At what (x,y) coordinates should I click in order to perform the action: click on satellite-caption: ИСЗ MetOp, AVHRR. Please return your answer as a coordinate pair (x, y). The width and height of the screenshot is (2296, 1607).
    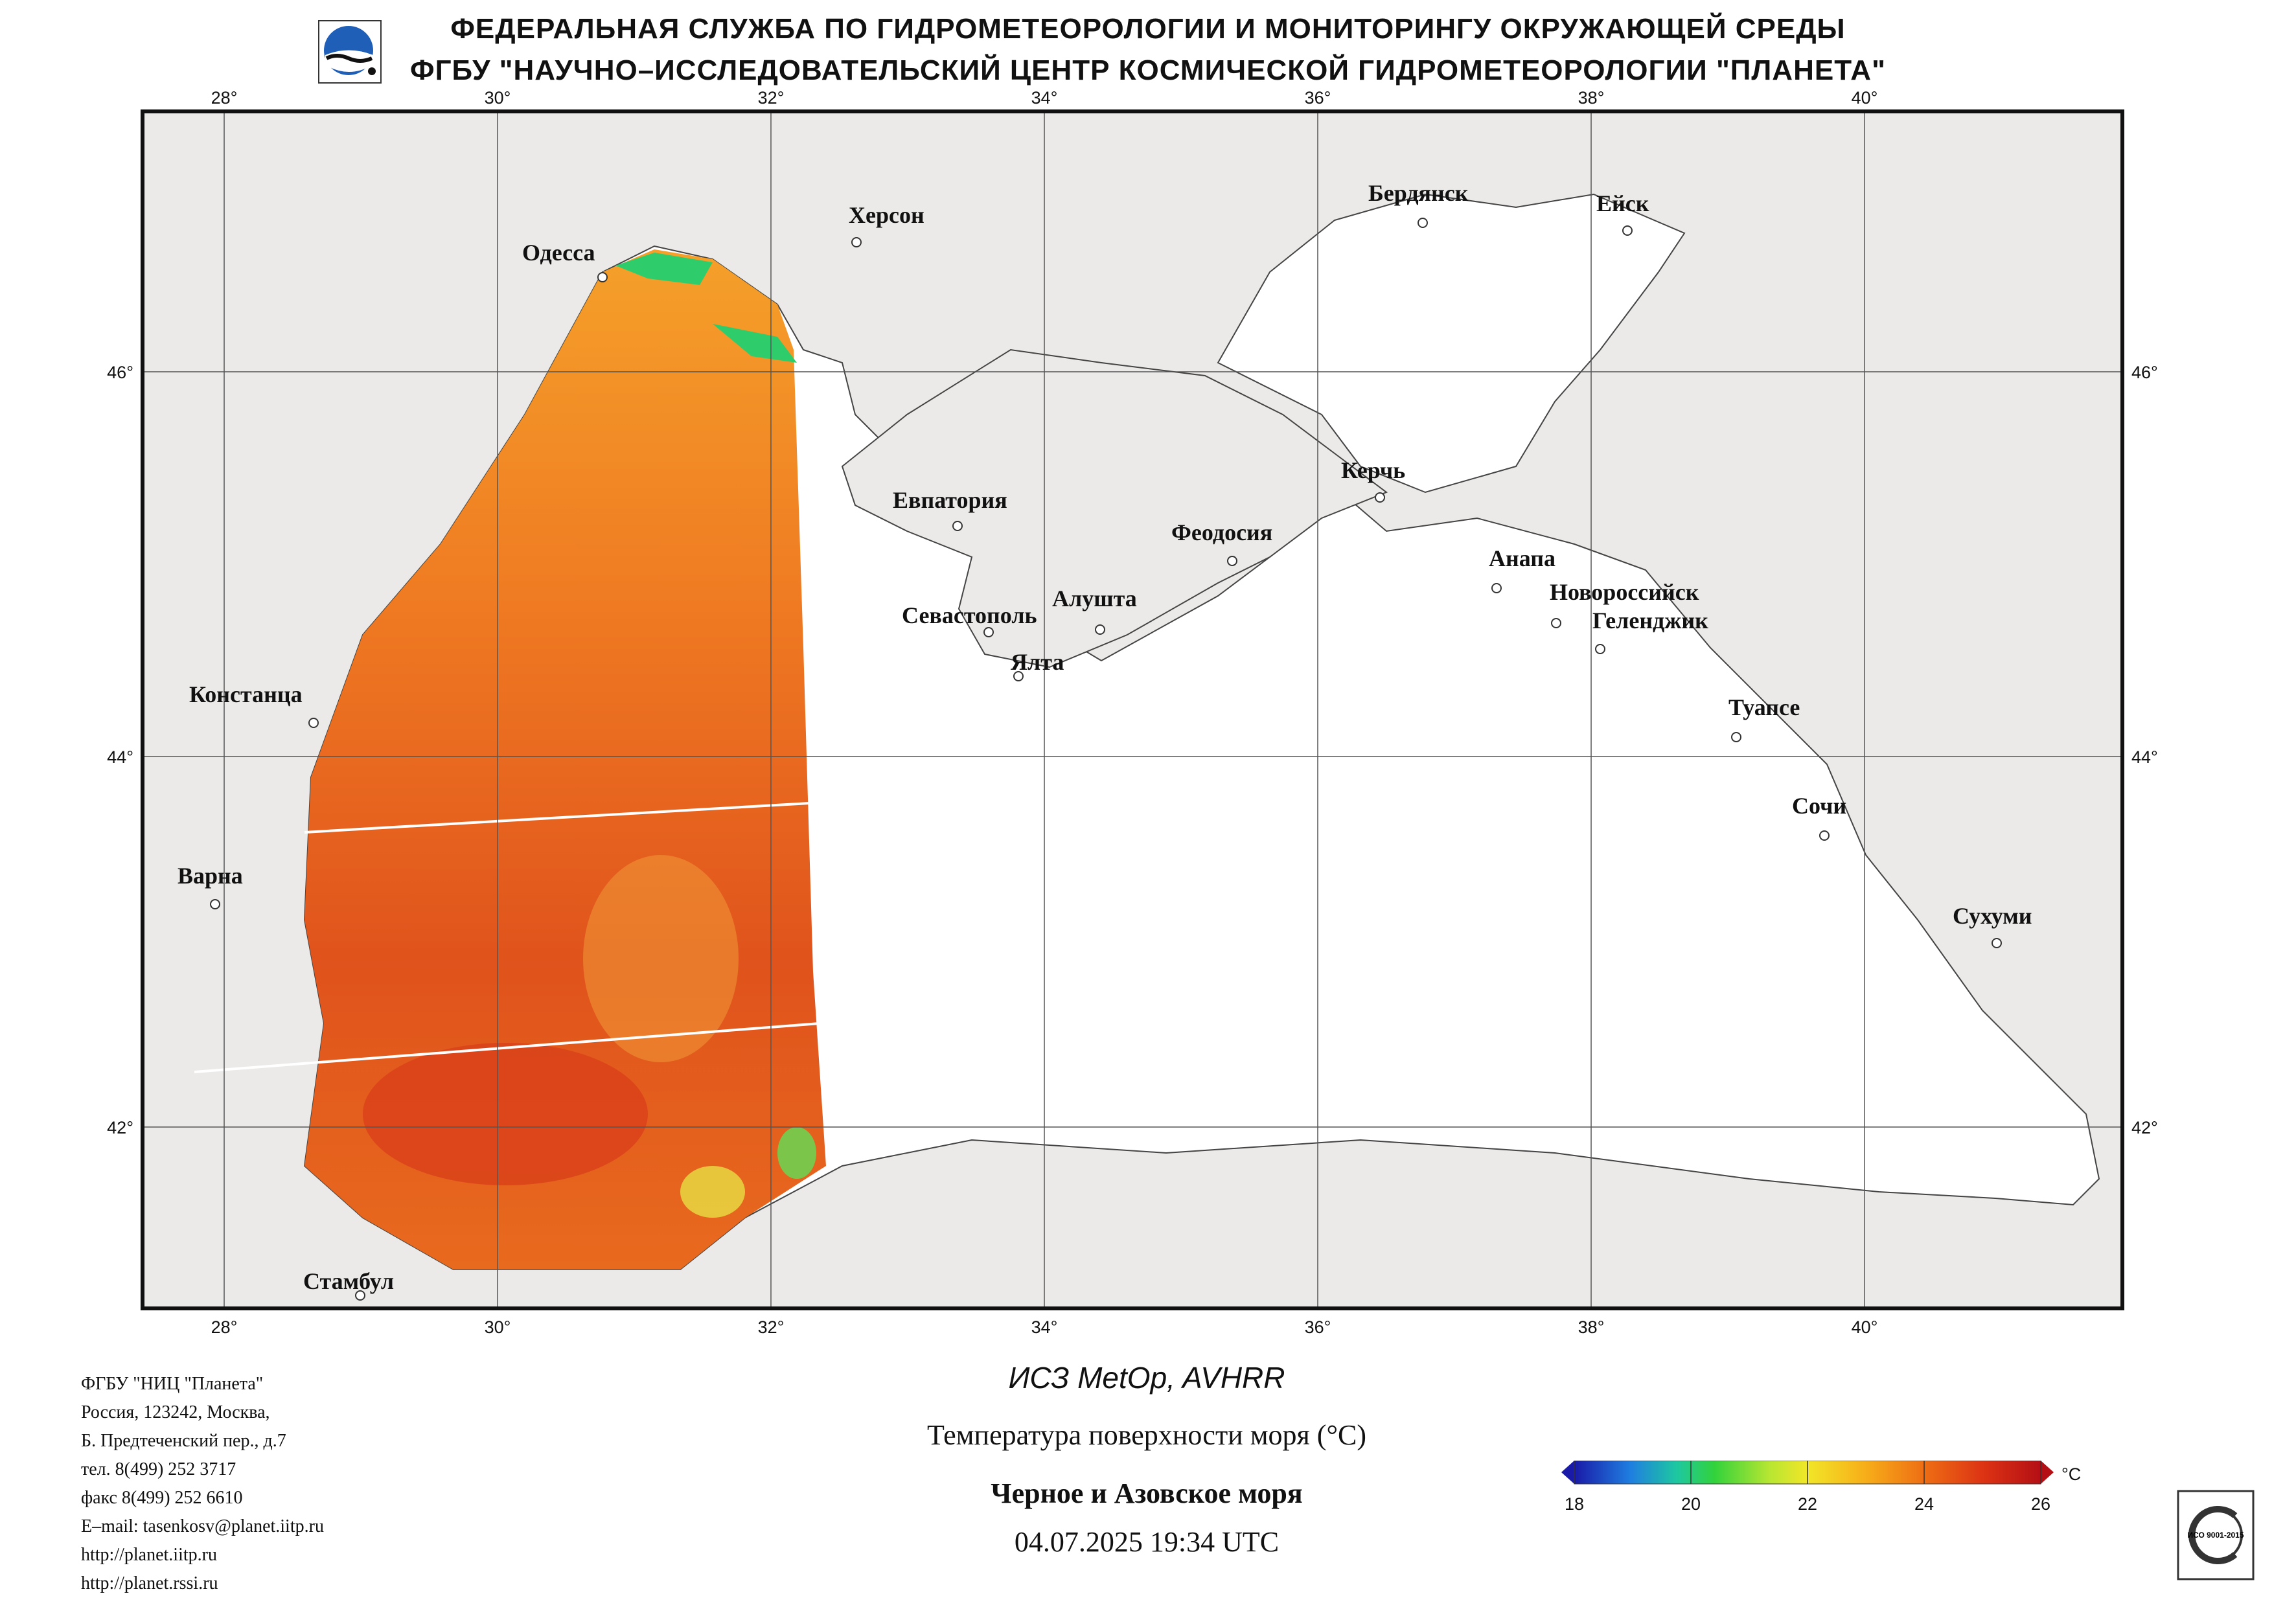
    Looking at the image, I should click on (1146, 1378).